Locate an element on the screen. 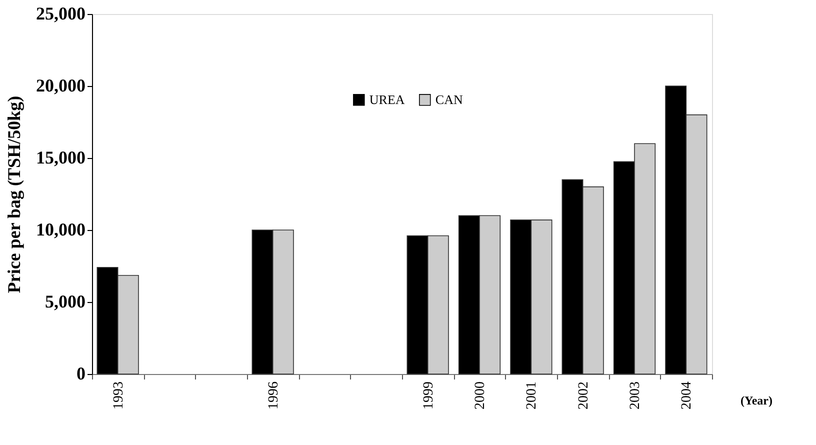 The height and width of the screenshot is (445, 816). x-tick-label: 2003 is located at coordinates (635, 396).